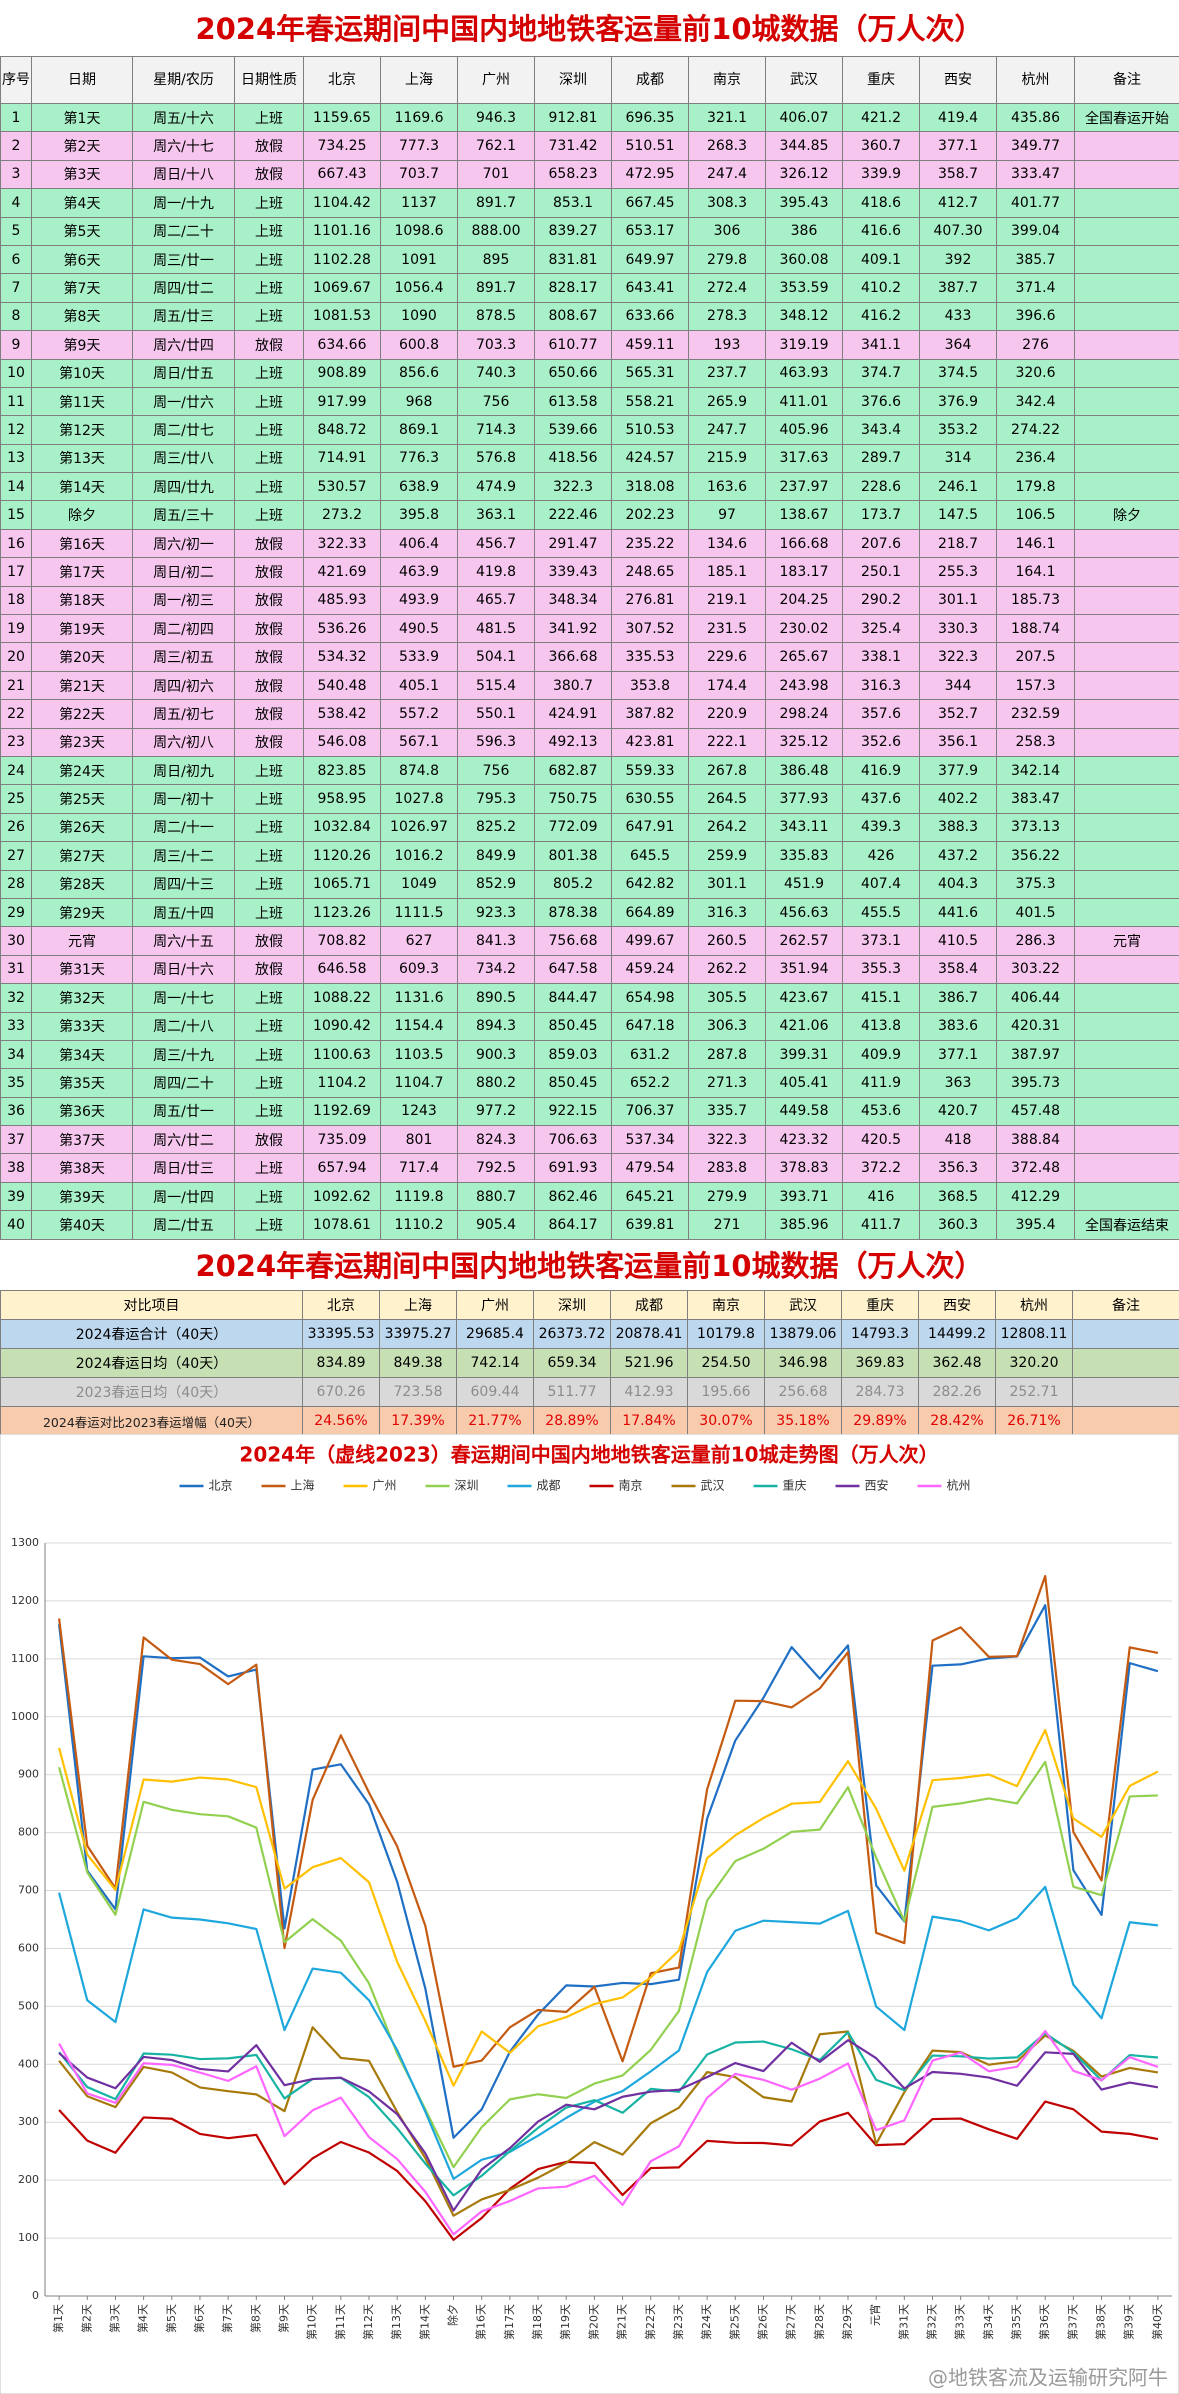 The height and width of the screenshot is (2394, 1179). What do you see at coordinates (881, 1083) in the screenshot?
I see `table-cell: 411.9` at bounding box center [881, 1083].